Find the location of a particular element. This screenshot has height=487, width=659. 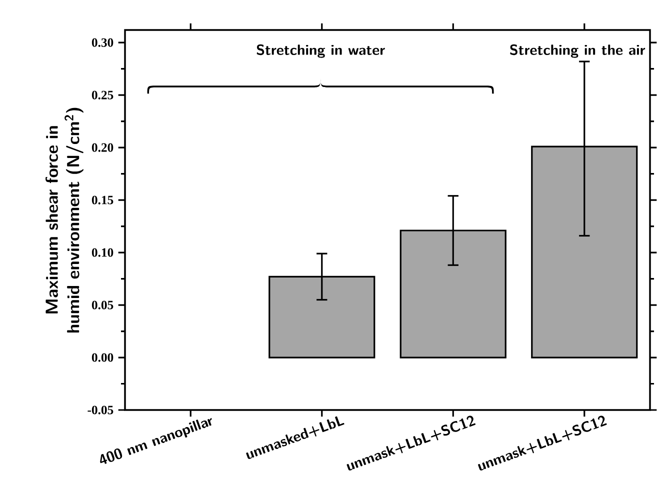

annotation: Stretching in the air is located at coordinates (578, 51).